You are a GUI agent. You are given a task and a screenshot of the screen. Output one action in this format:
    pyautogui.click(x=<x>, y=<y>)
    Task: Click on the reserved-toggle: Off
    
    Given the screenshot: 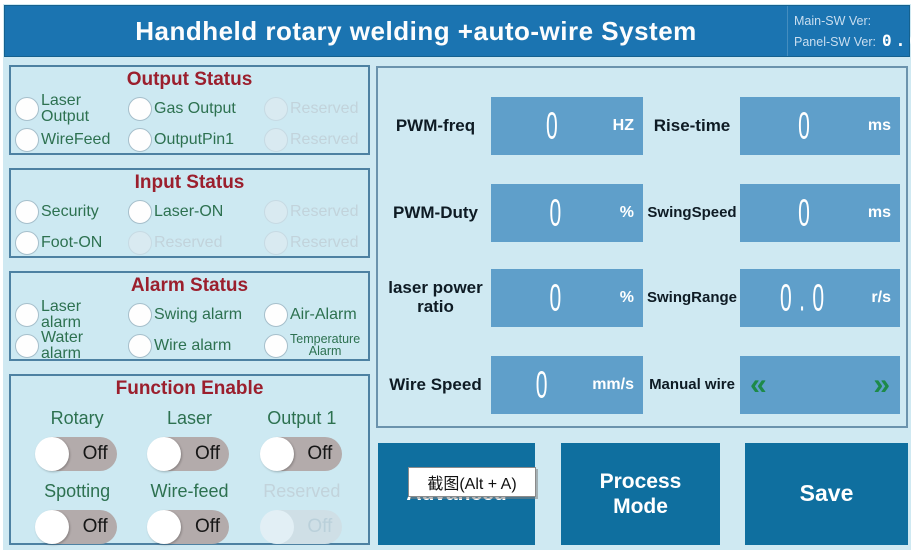 What is the action you would take?
    pyautogui.click(x=300, y=527)
    